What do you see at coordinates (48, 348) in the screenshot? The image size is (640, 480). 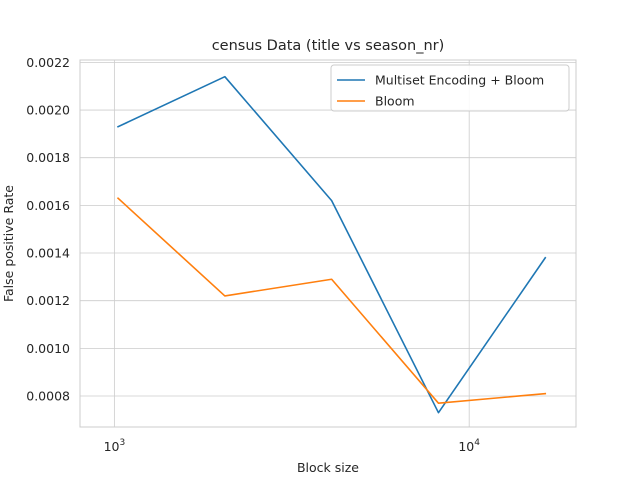 I see `y-tick-label: 0.0010` at bounding box center [48, 348].